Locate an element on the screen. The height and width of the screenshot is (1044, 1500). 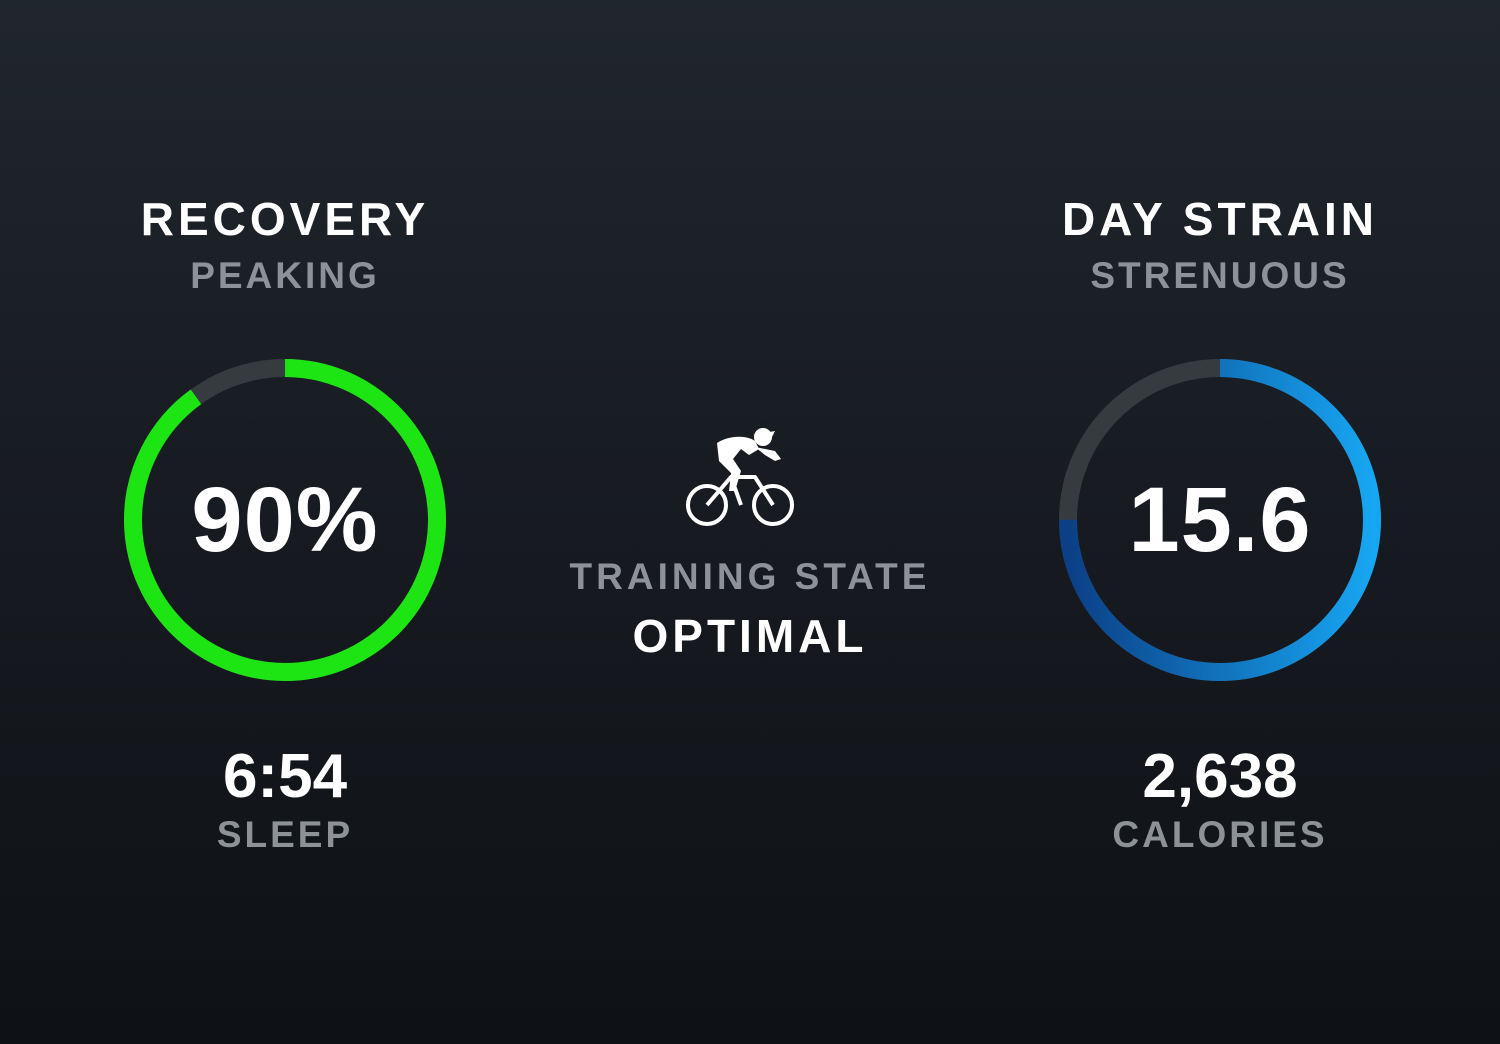
training-state-value: OPTIMAL is located at coordinates (750, 636).